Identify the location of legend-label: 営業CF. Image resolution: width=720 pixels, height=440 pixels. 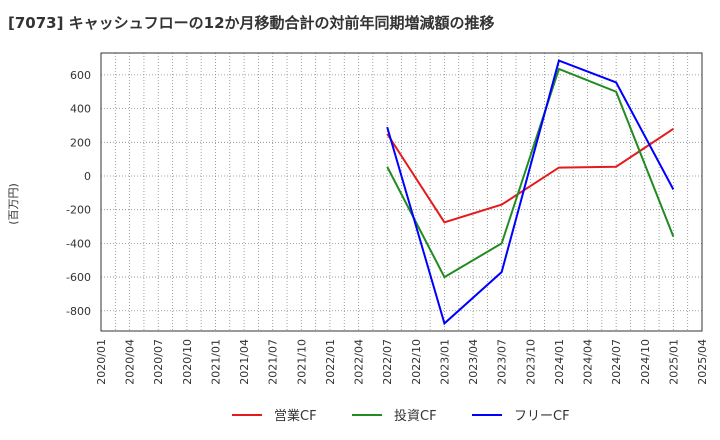
(295, 416).